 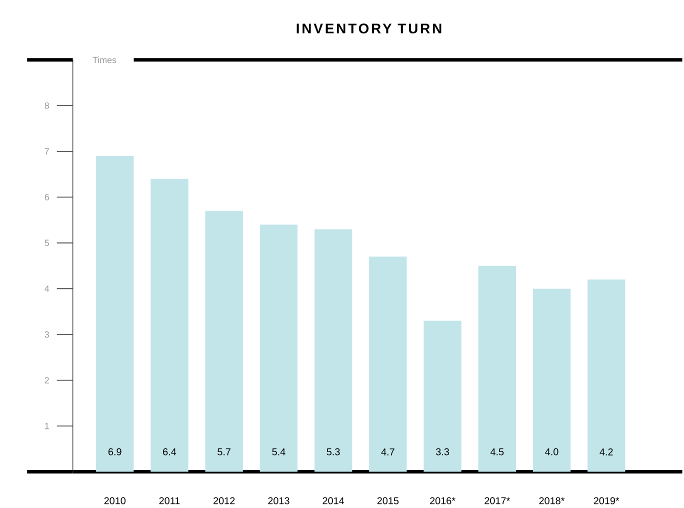 I want to click on y-axis-title: Times, so click(x=104, y=60).